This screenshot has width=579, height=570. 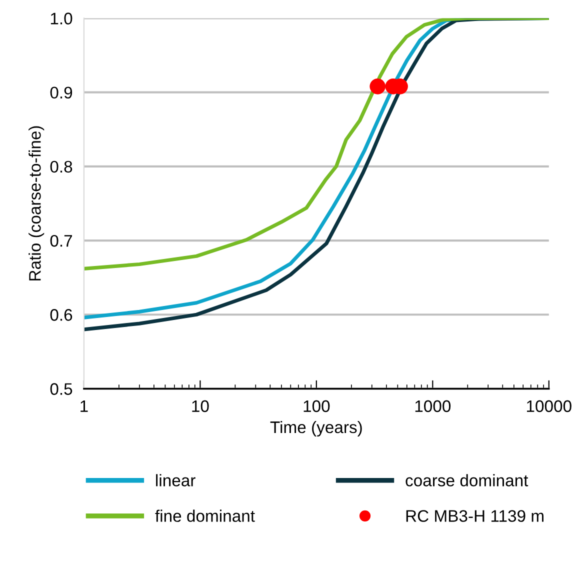 What do you see at coordinates (61, 92) in the screenshot?
I see `y-tick-label: 0.9` at bounding box center [61, 92].